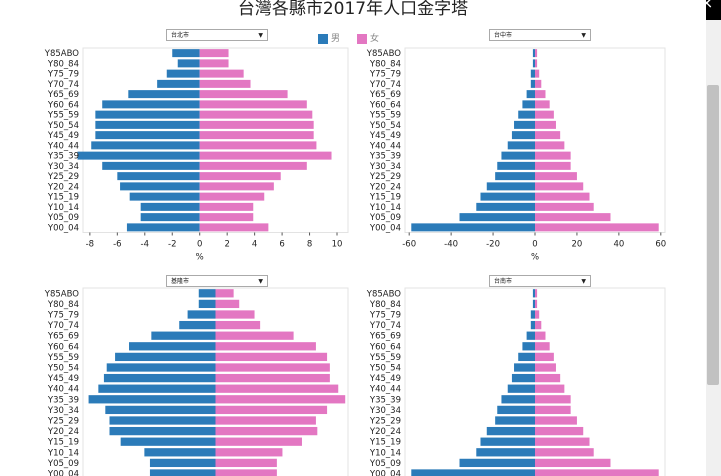 Image resolution: width=721 pixels, height=476 pixels. What do you see at coordinates (63, 358) in the screenshot?
I see `y-tick-label: Y55_59` at bounding box center [63, 358].